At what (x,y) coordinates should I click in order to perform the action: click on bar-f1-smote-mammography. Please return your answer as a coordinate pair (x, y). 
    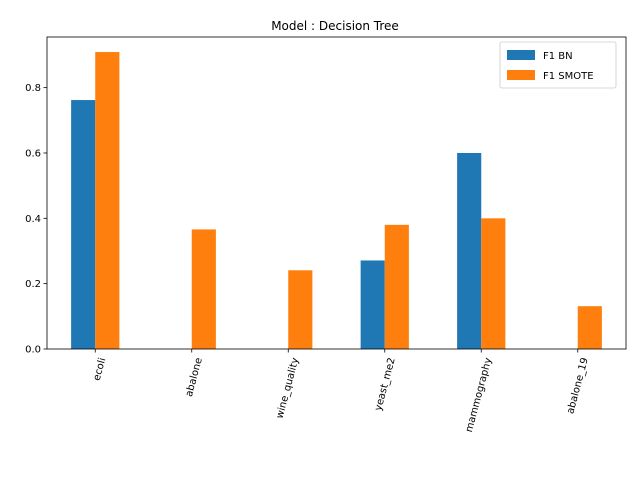
    Looking at the image, I should click on (493, 283).